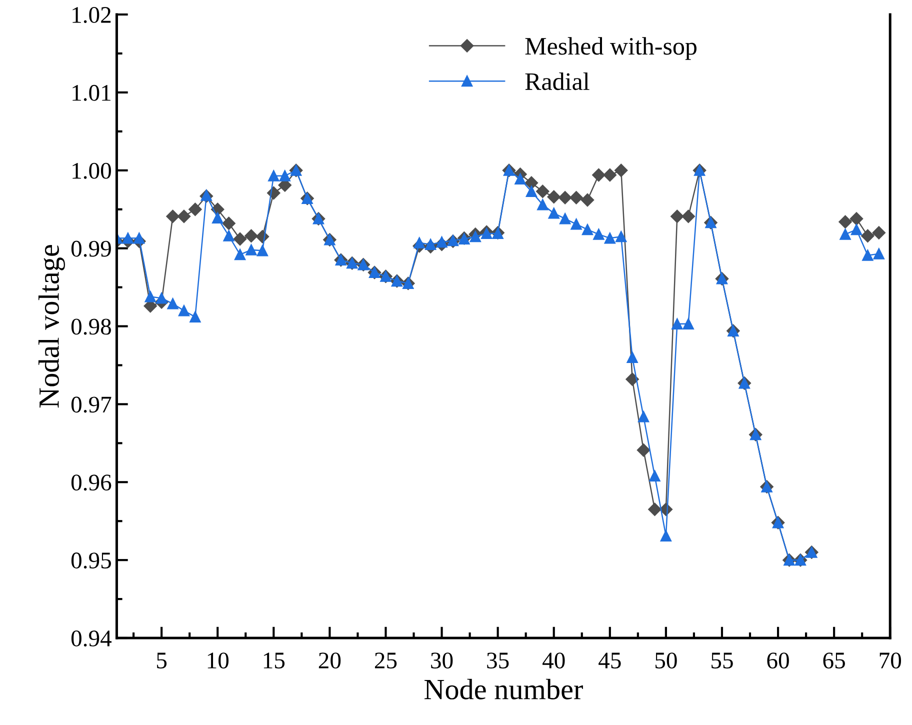 Image resolution: width=912 pixels, height=725 pixels. What do you see at coordinates (385, 660) in the screenshot?
I see `x-tick-label: 25` at bounding box center [385, 660].